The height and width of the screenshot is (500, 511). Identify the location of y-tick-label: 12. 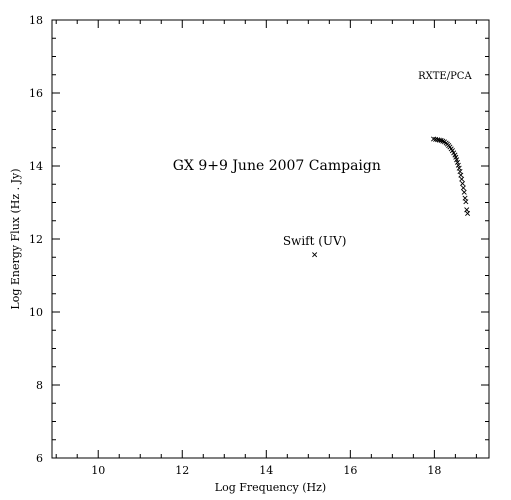
(36, 239).